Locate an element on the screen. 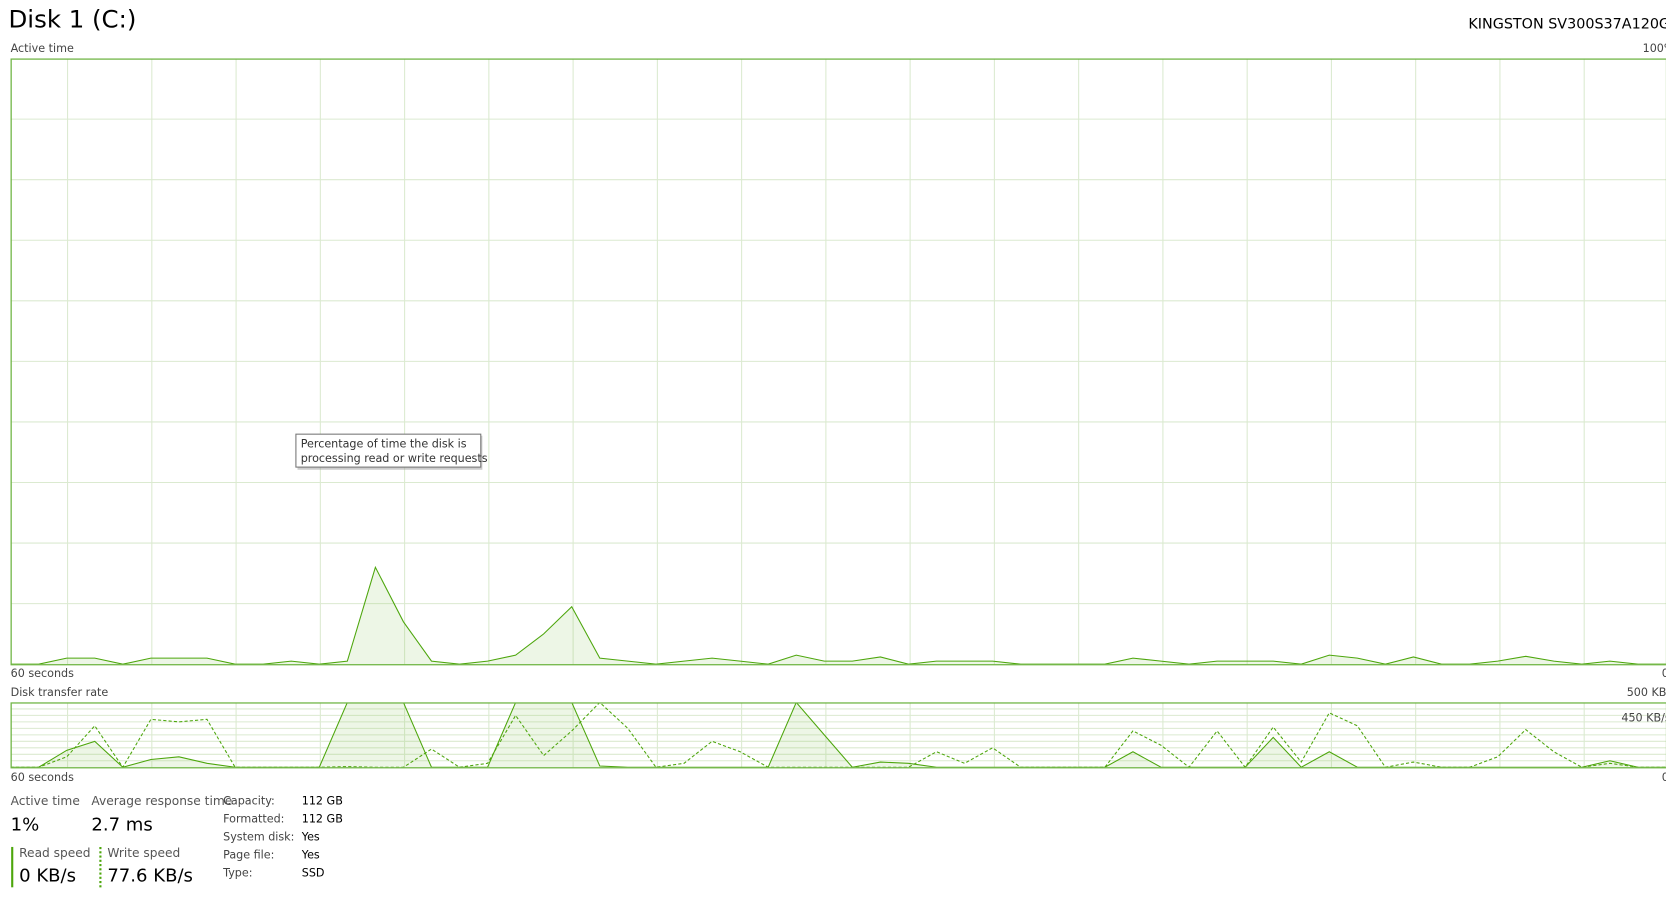 The height and width of the screenshot is (897, 1666). transfer-plot is located at coordinates (838, 735).